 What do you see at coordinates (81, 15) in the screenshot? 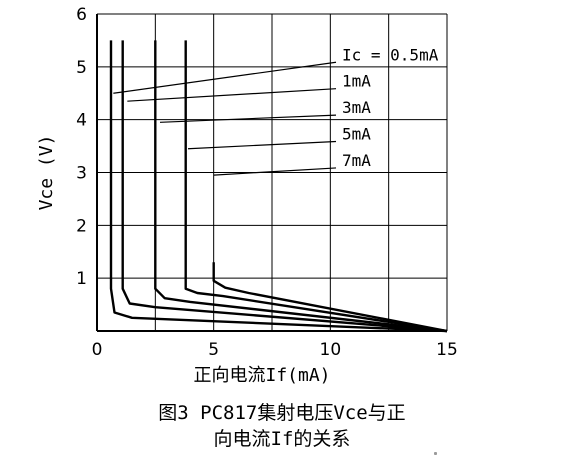
I see `y-tick-label: 6` at bounding box center [81, 15].